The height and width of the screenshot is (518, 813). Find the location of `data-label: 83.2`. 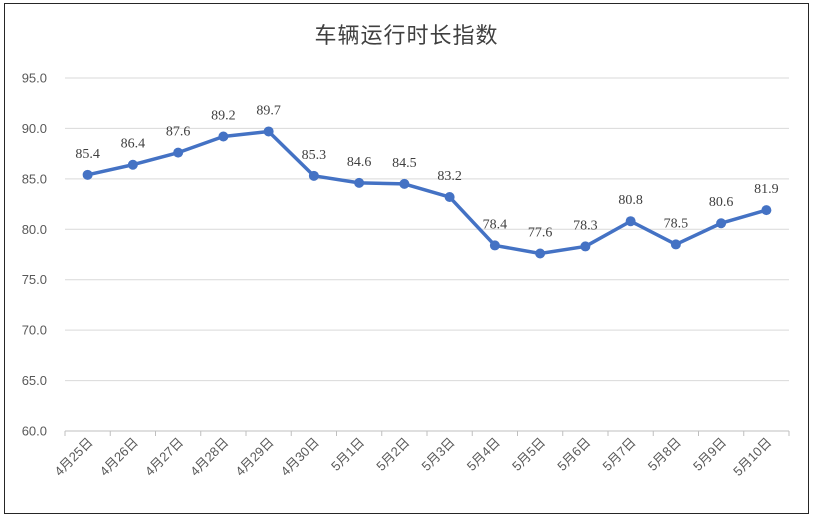

data-label: 83.2 is located at coordinates (449, 176).